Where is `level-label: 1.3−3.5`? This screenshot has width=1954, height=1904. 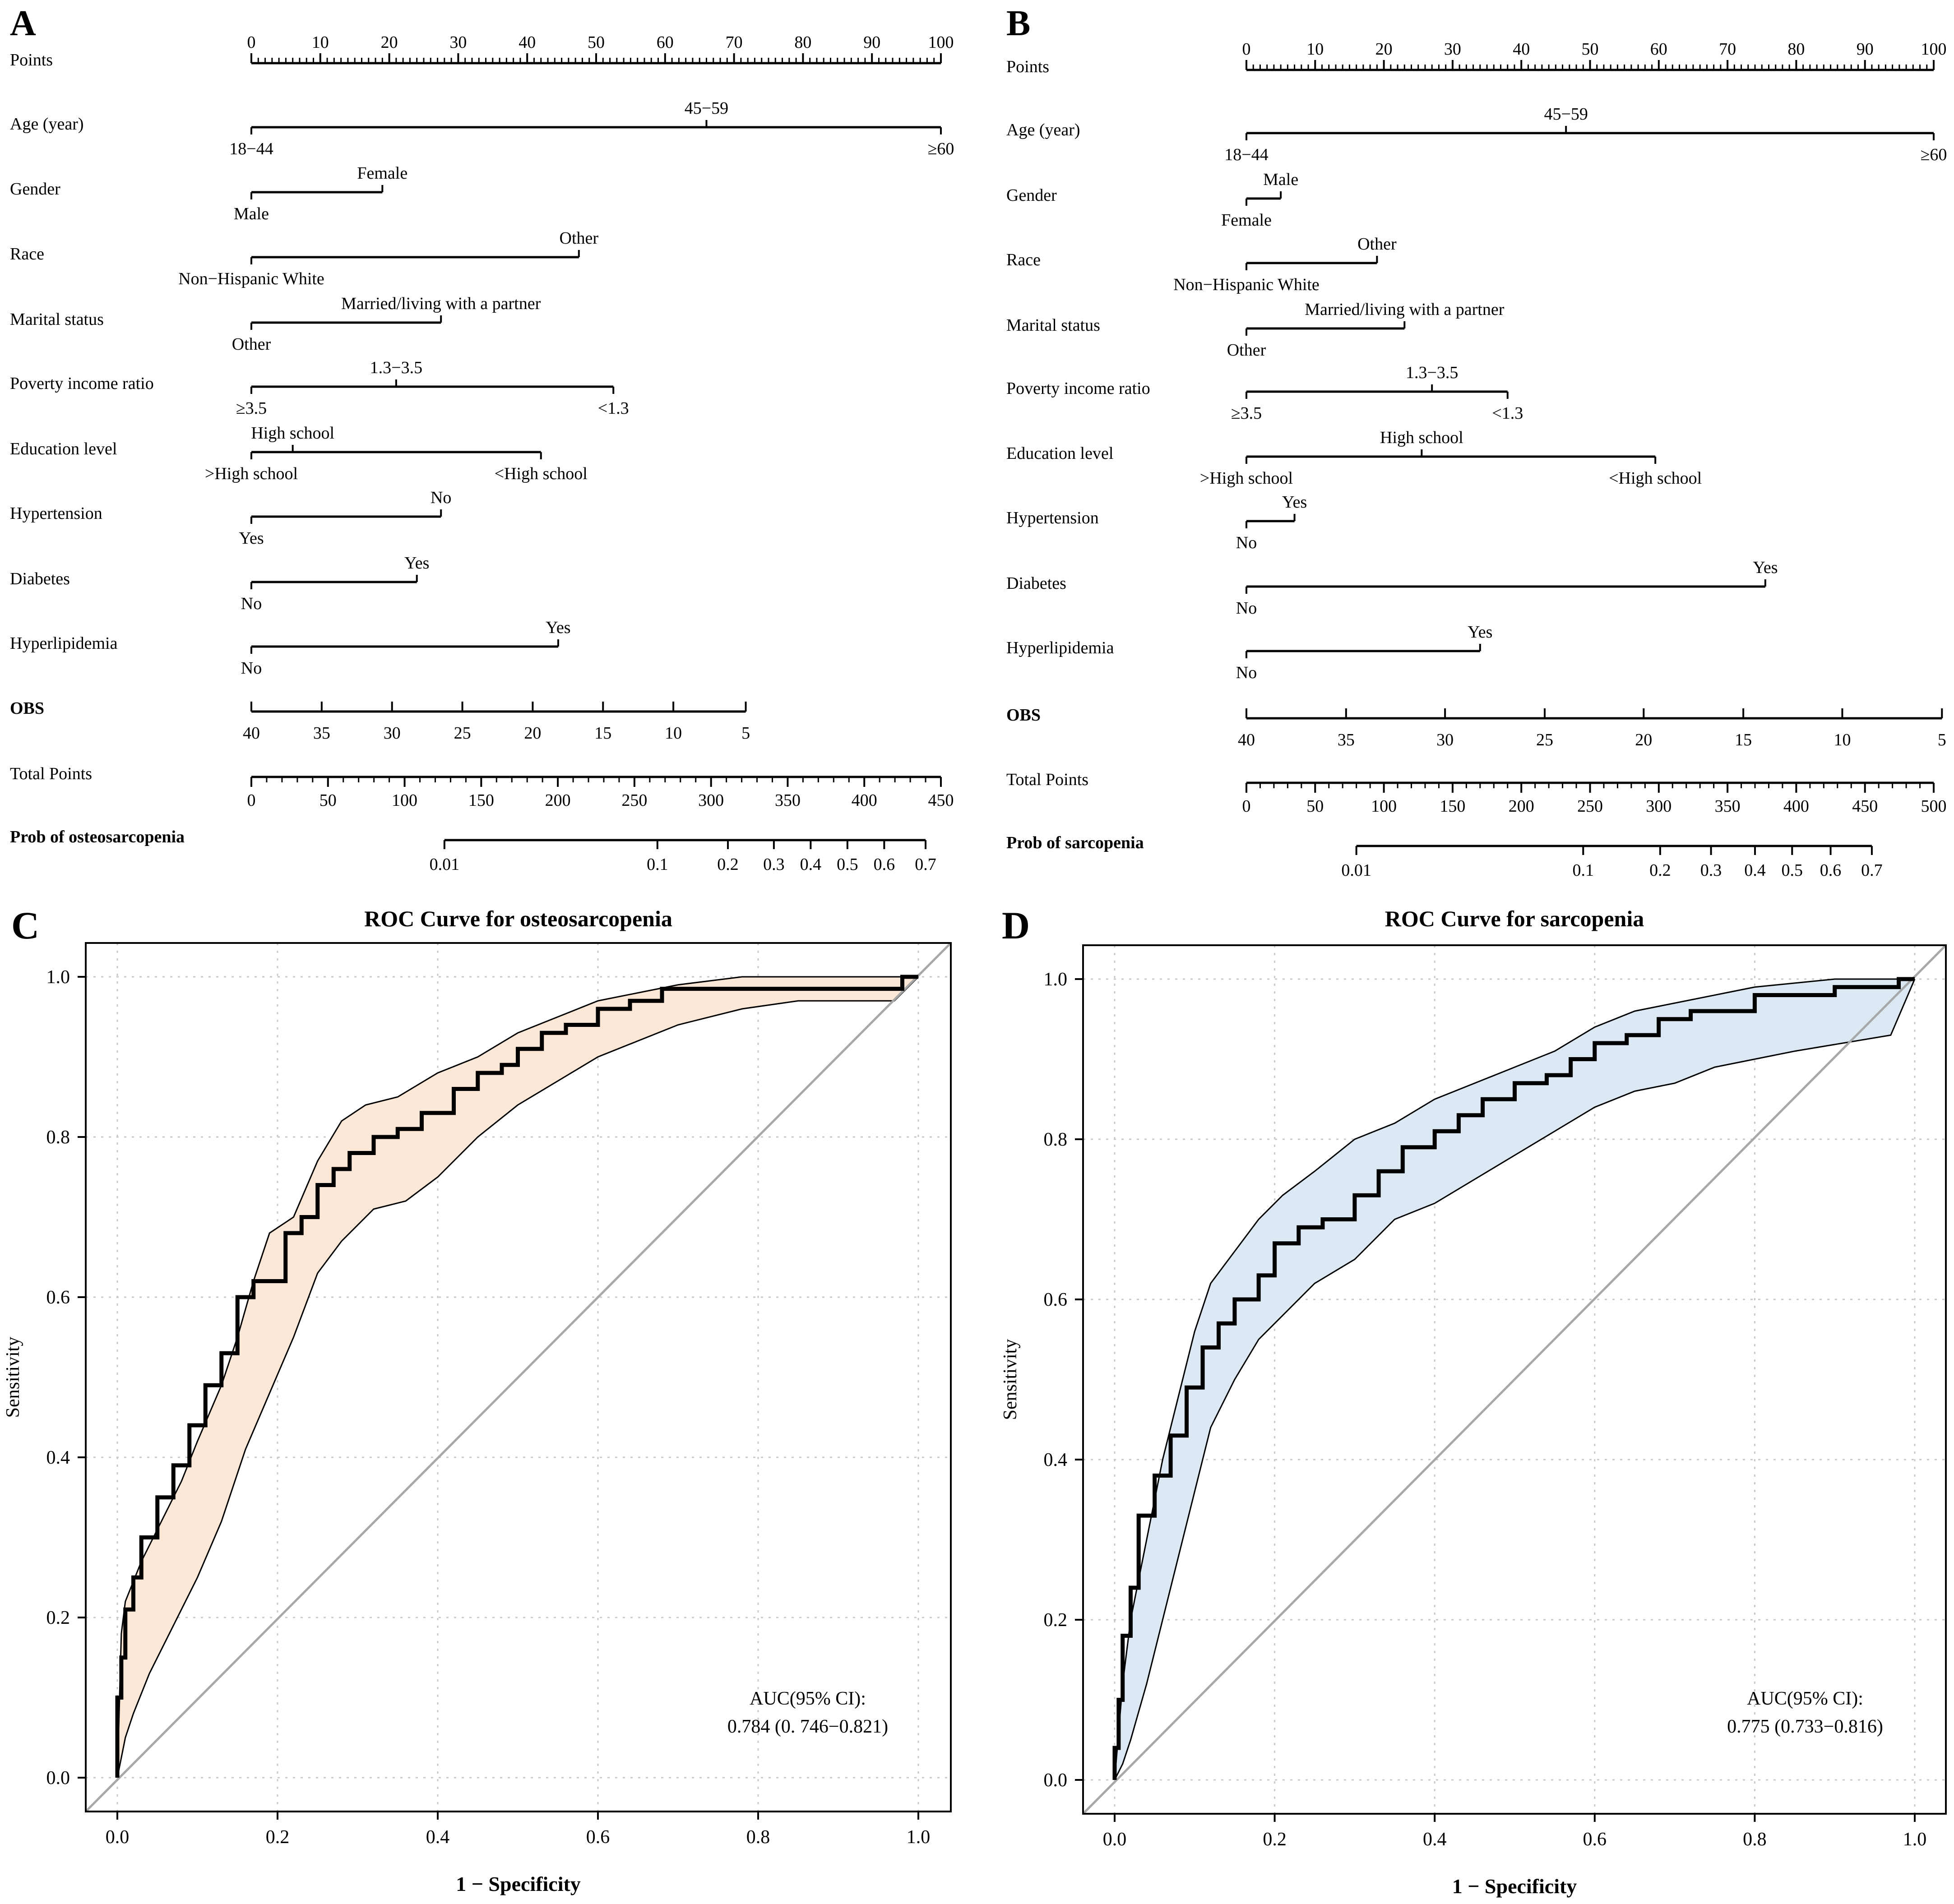
level-label: 1.3−3.5 is located at coordinates (1432, 372).